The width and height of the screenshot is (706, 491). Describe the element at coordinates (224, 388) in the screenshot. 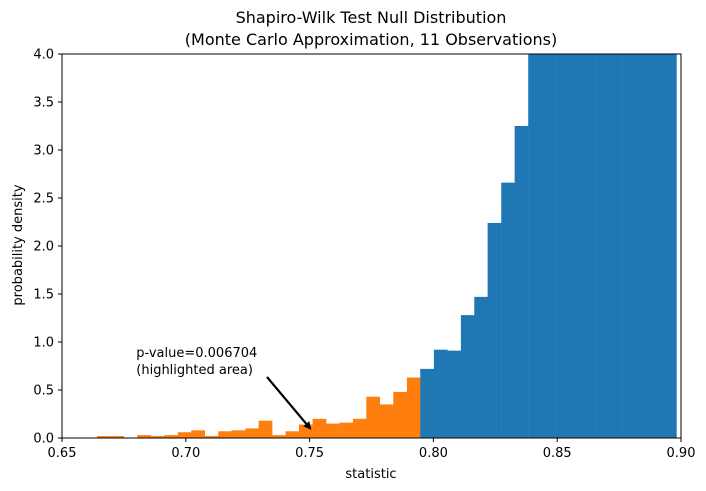

I see `annotation: p-value=0.006704 (highlighted area)` at that location.